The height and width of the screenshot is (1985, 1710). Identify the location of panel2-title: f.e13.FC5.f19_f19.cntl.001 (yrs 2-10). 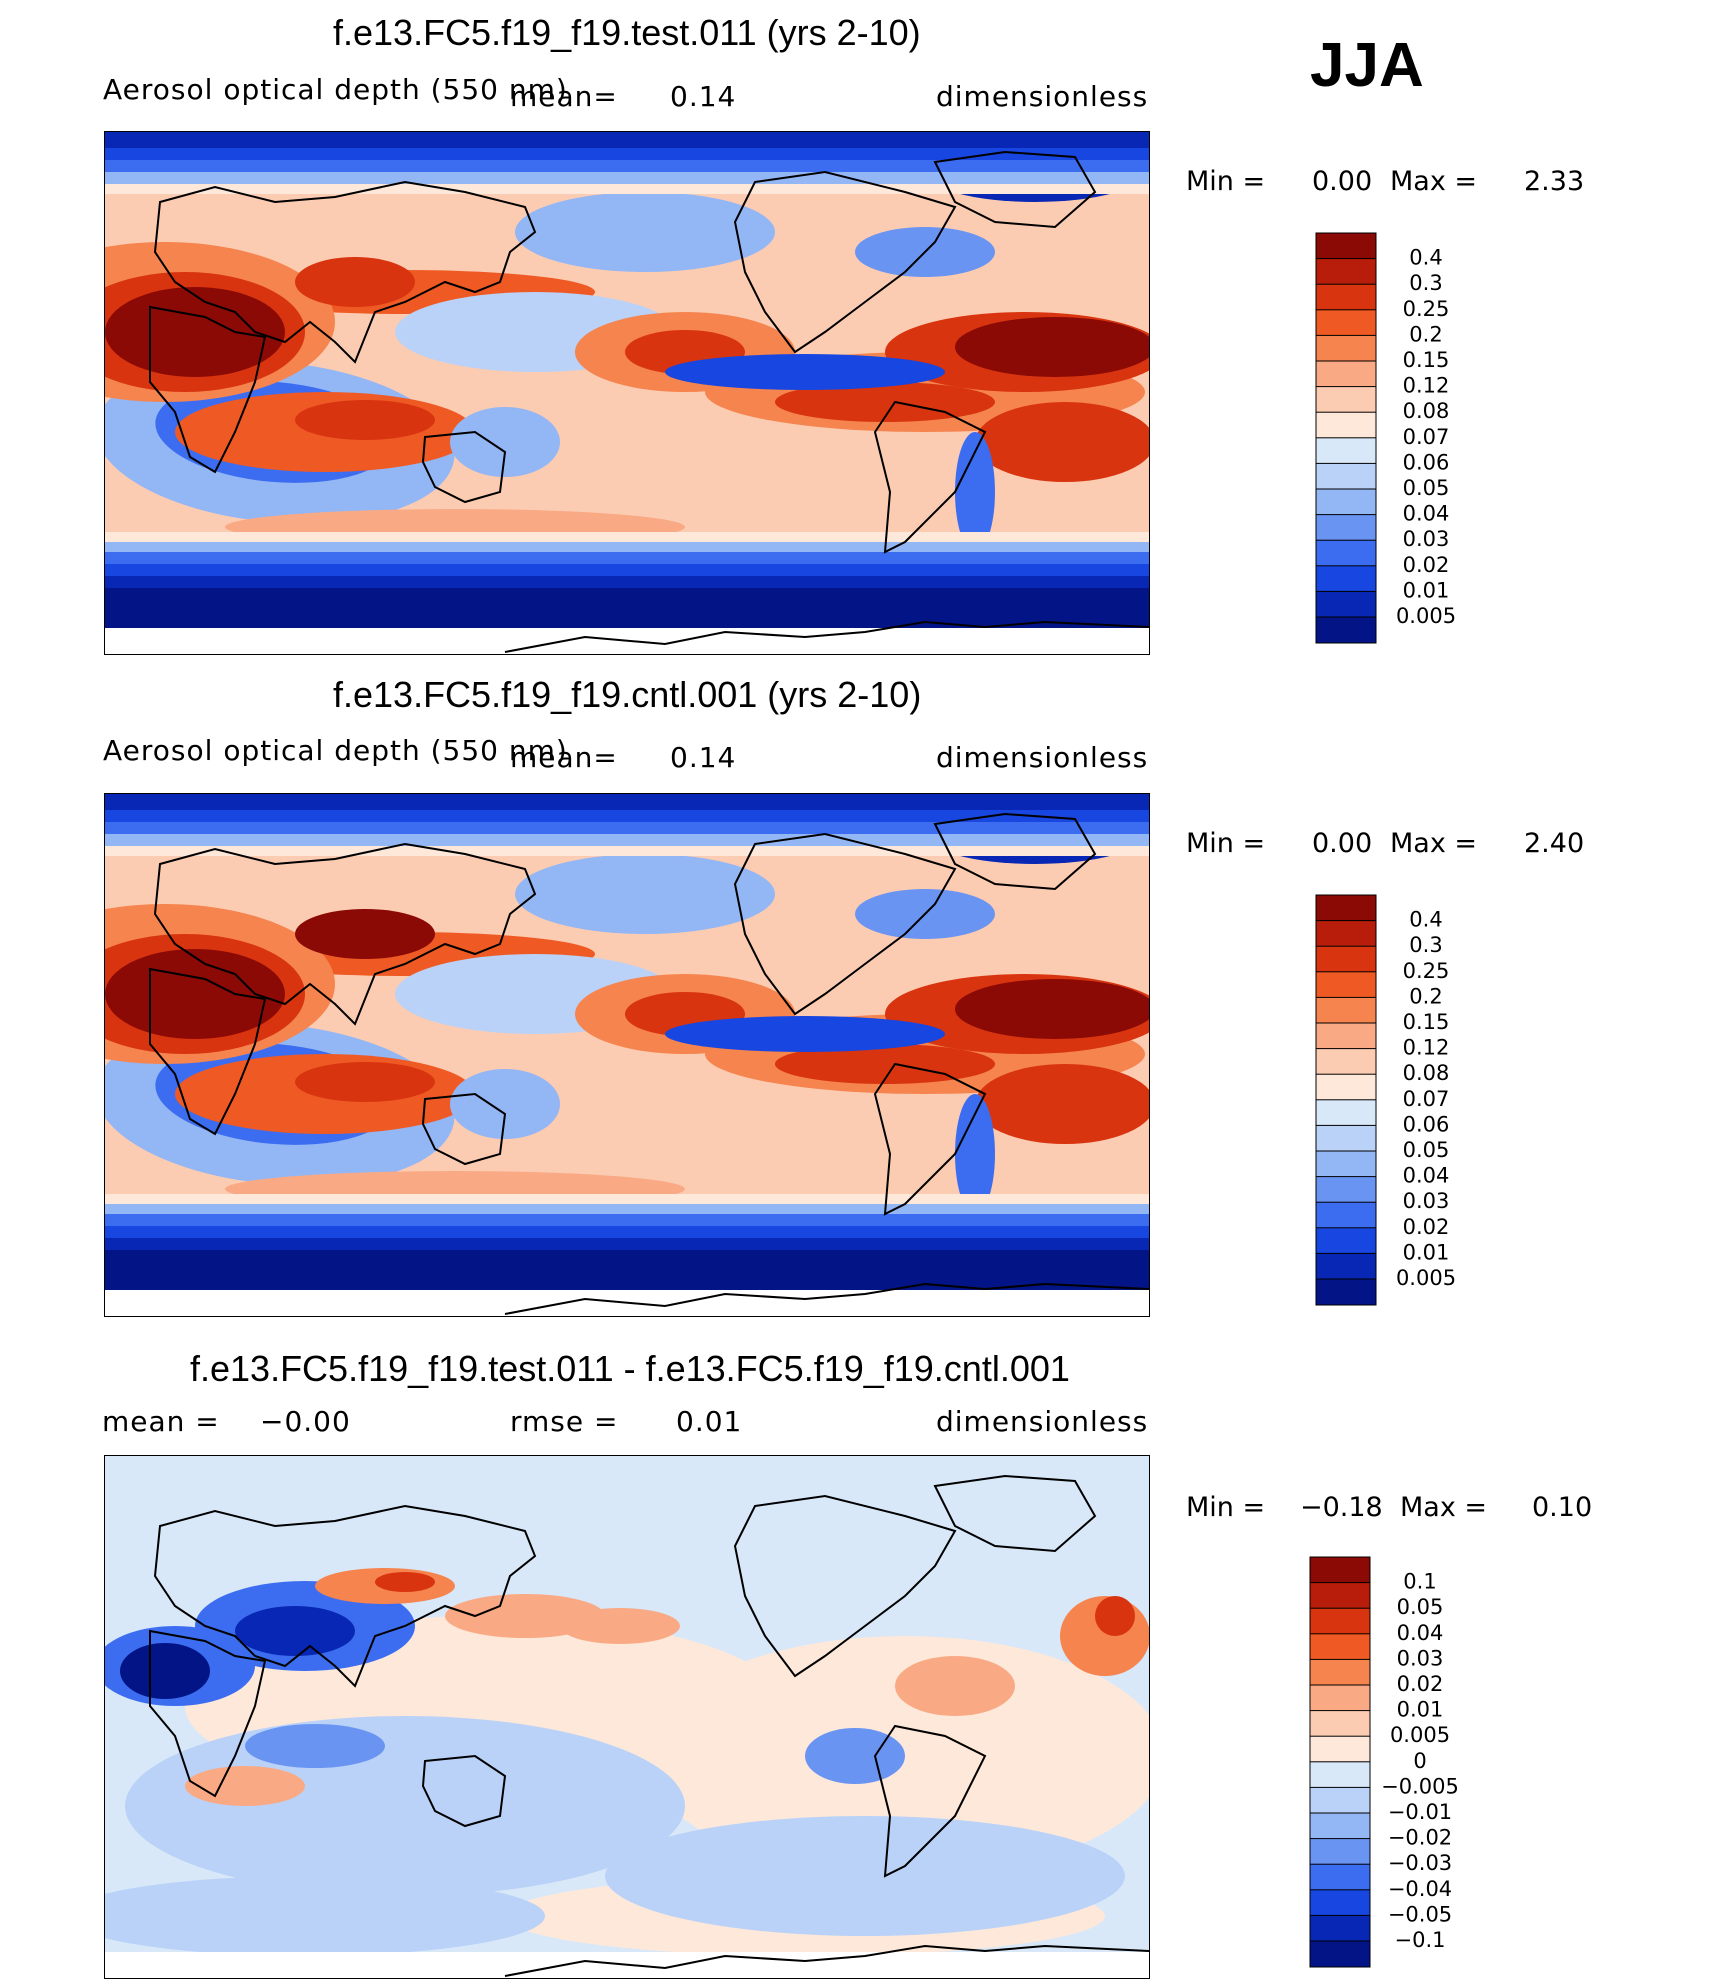
(627, 694).